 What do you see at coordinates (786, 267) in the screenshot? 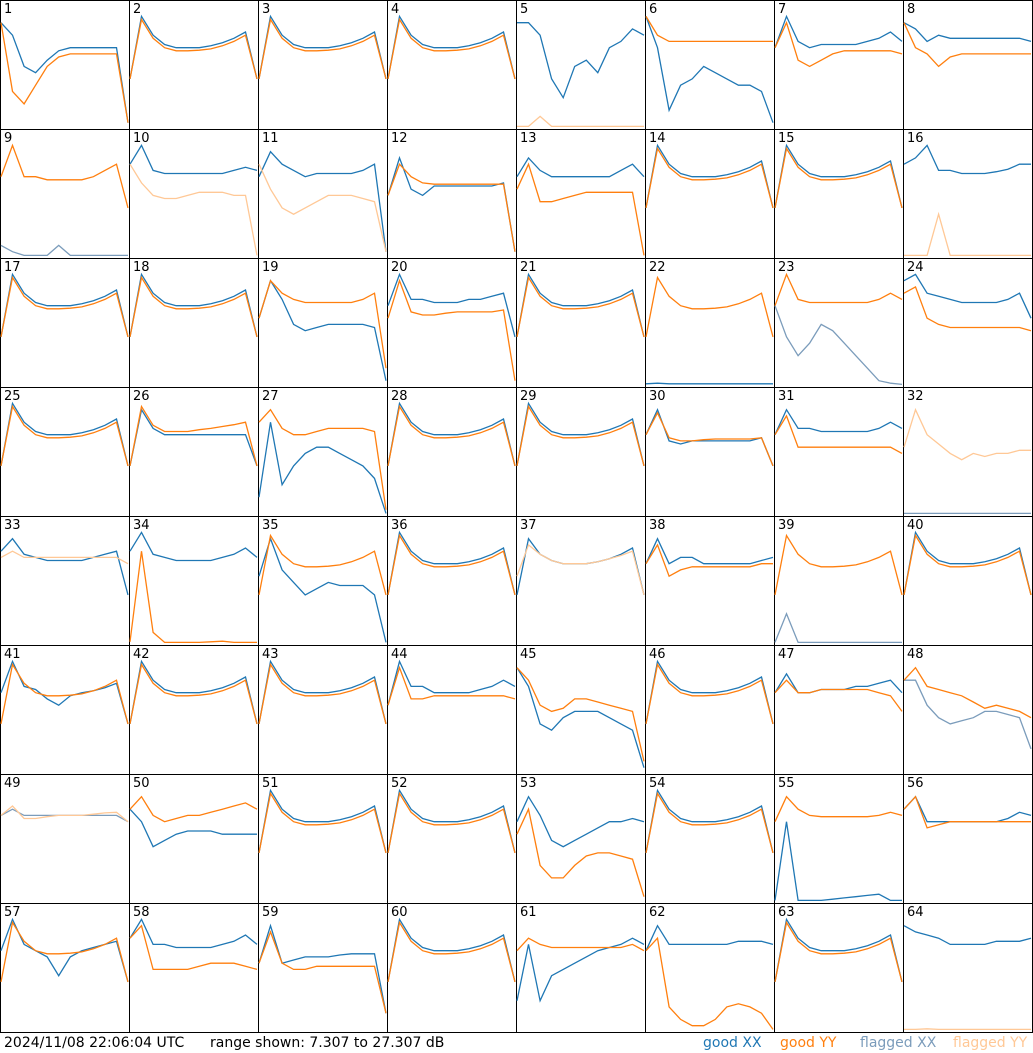
I see `panel-label: 23` at bounding box center [786, 267].